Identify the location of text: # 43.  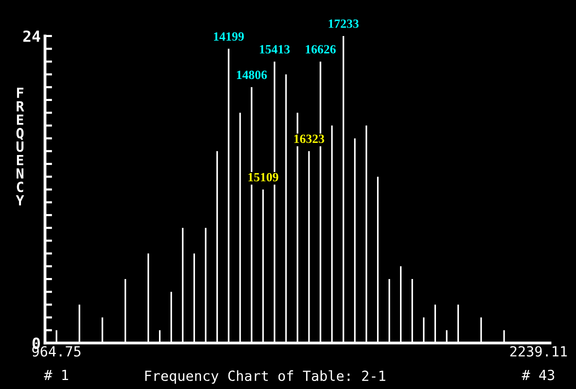
(538, 375).